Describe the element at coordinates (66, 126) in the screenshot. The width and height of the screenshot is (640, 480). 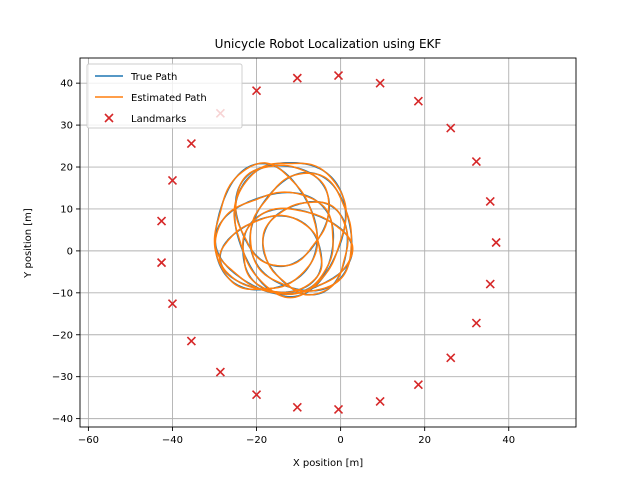
I see `y-tick-label: 30` at that location.